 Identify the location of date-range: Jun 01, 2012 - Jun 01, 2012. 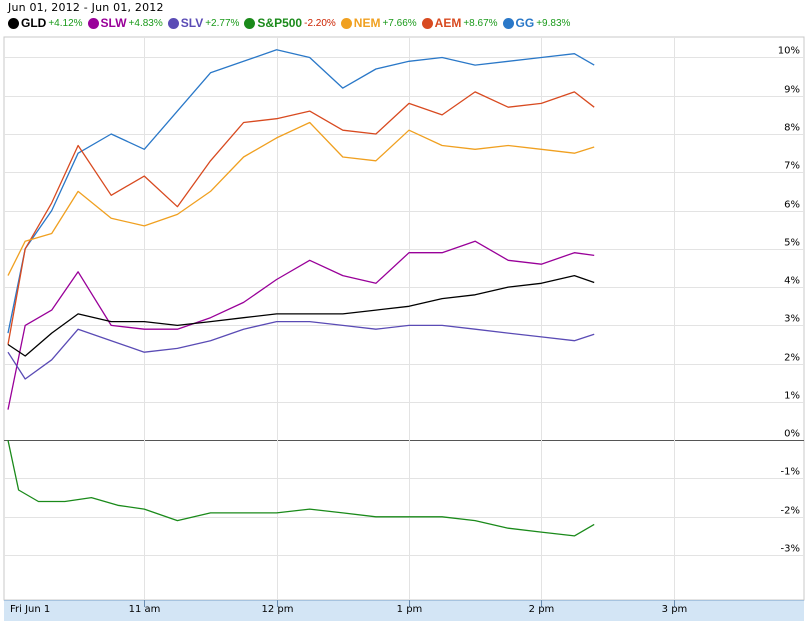
(86, 7).